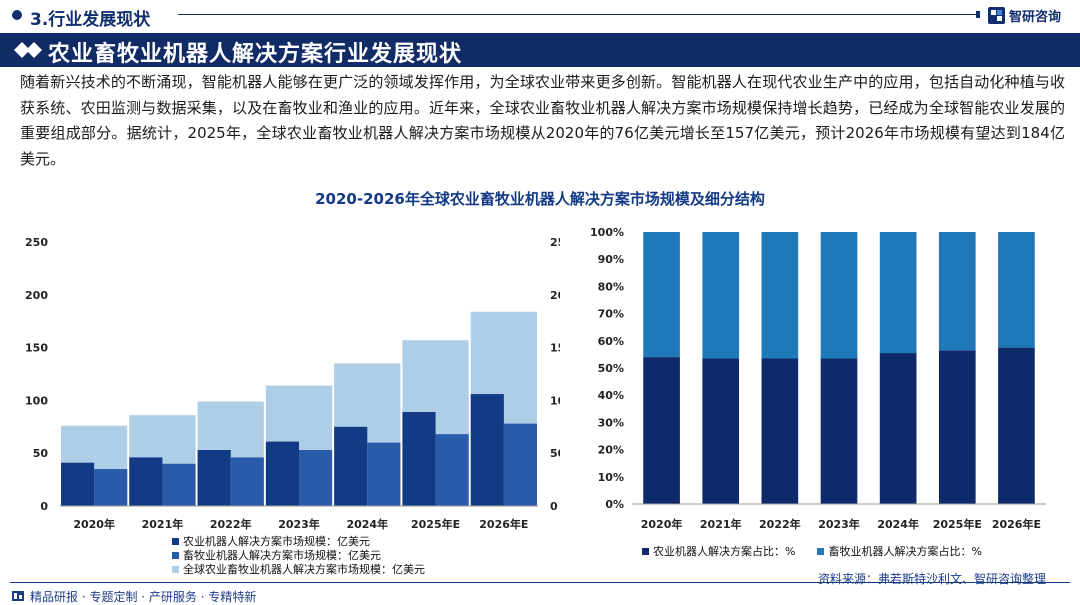 Image resolution: width=1080 pixels, height=605 pixels. I want to click on share-structure-legend: 农业机器人解决方案占比：% 畜牧业机器人解决方案占比：%, so click(823, 551).